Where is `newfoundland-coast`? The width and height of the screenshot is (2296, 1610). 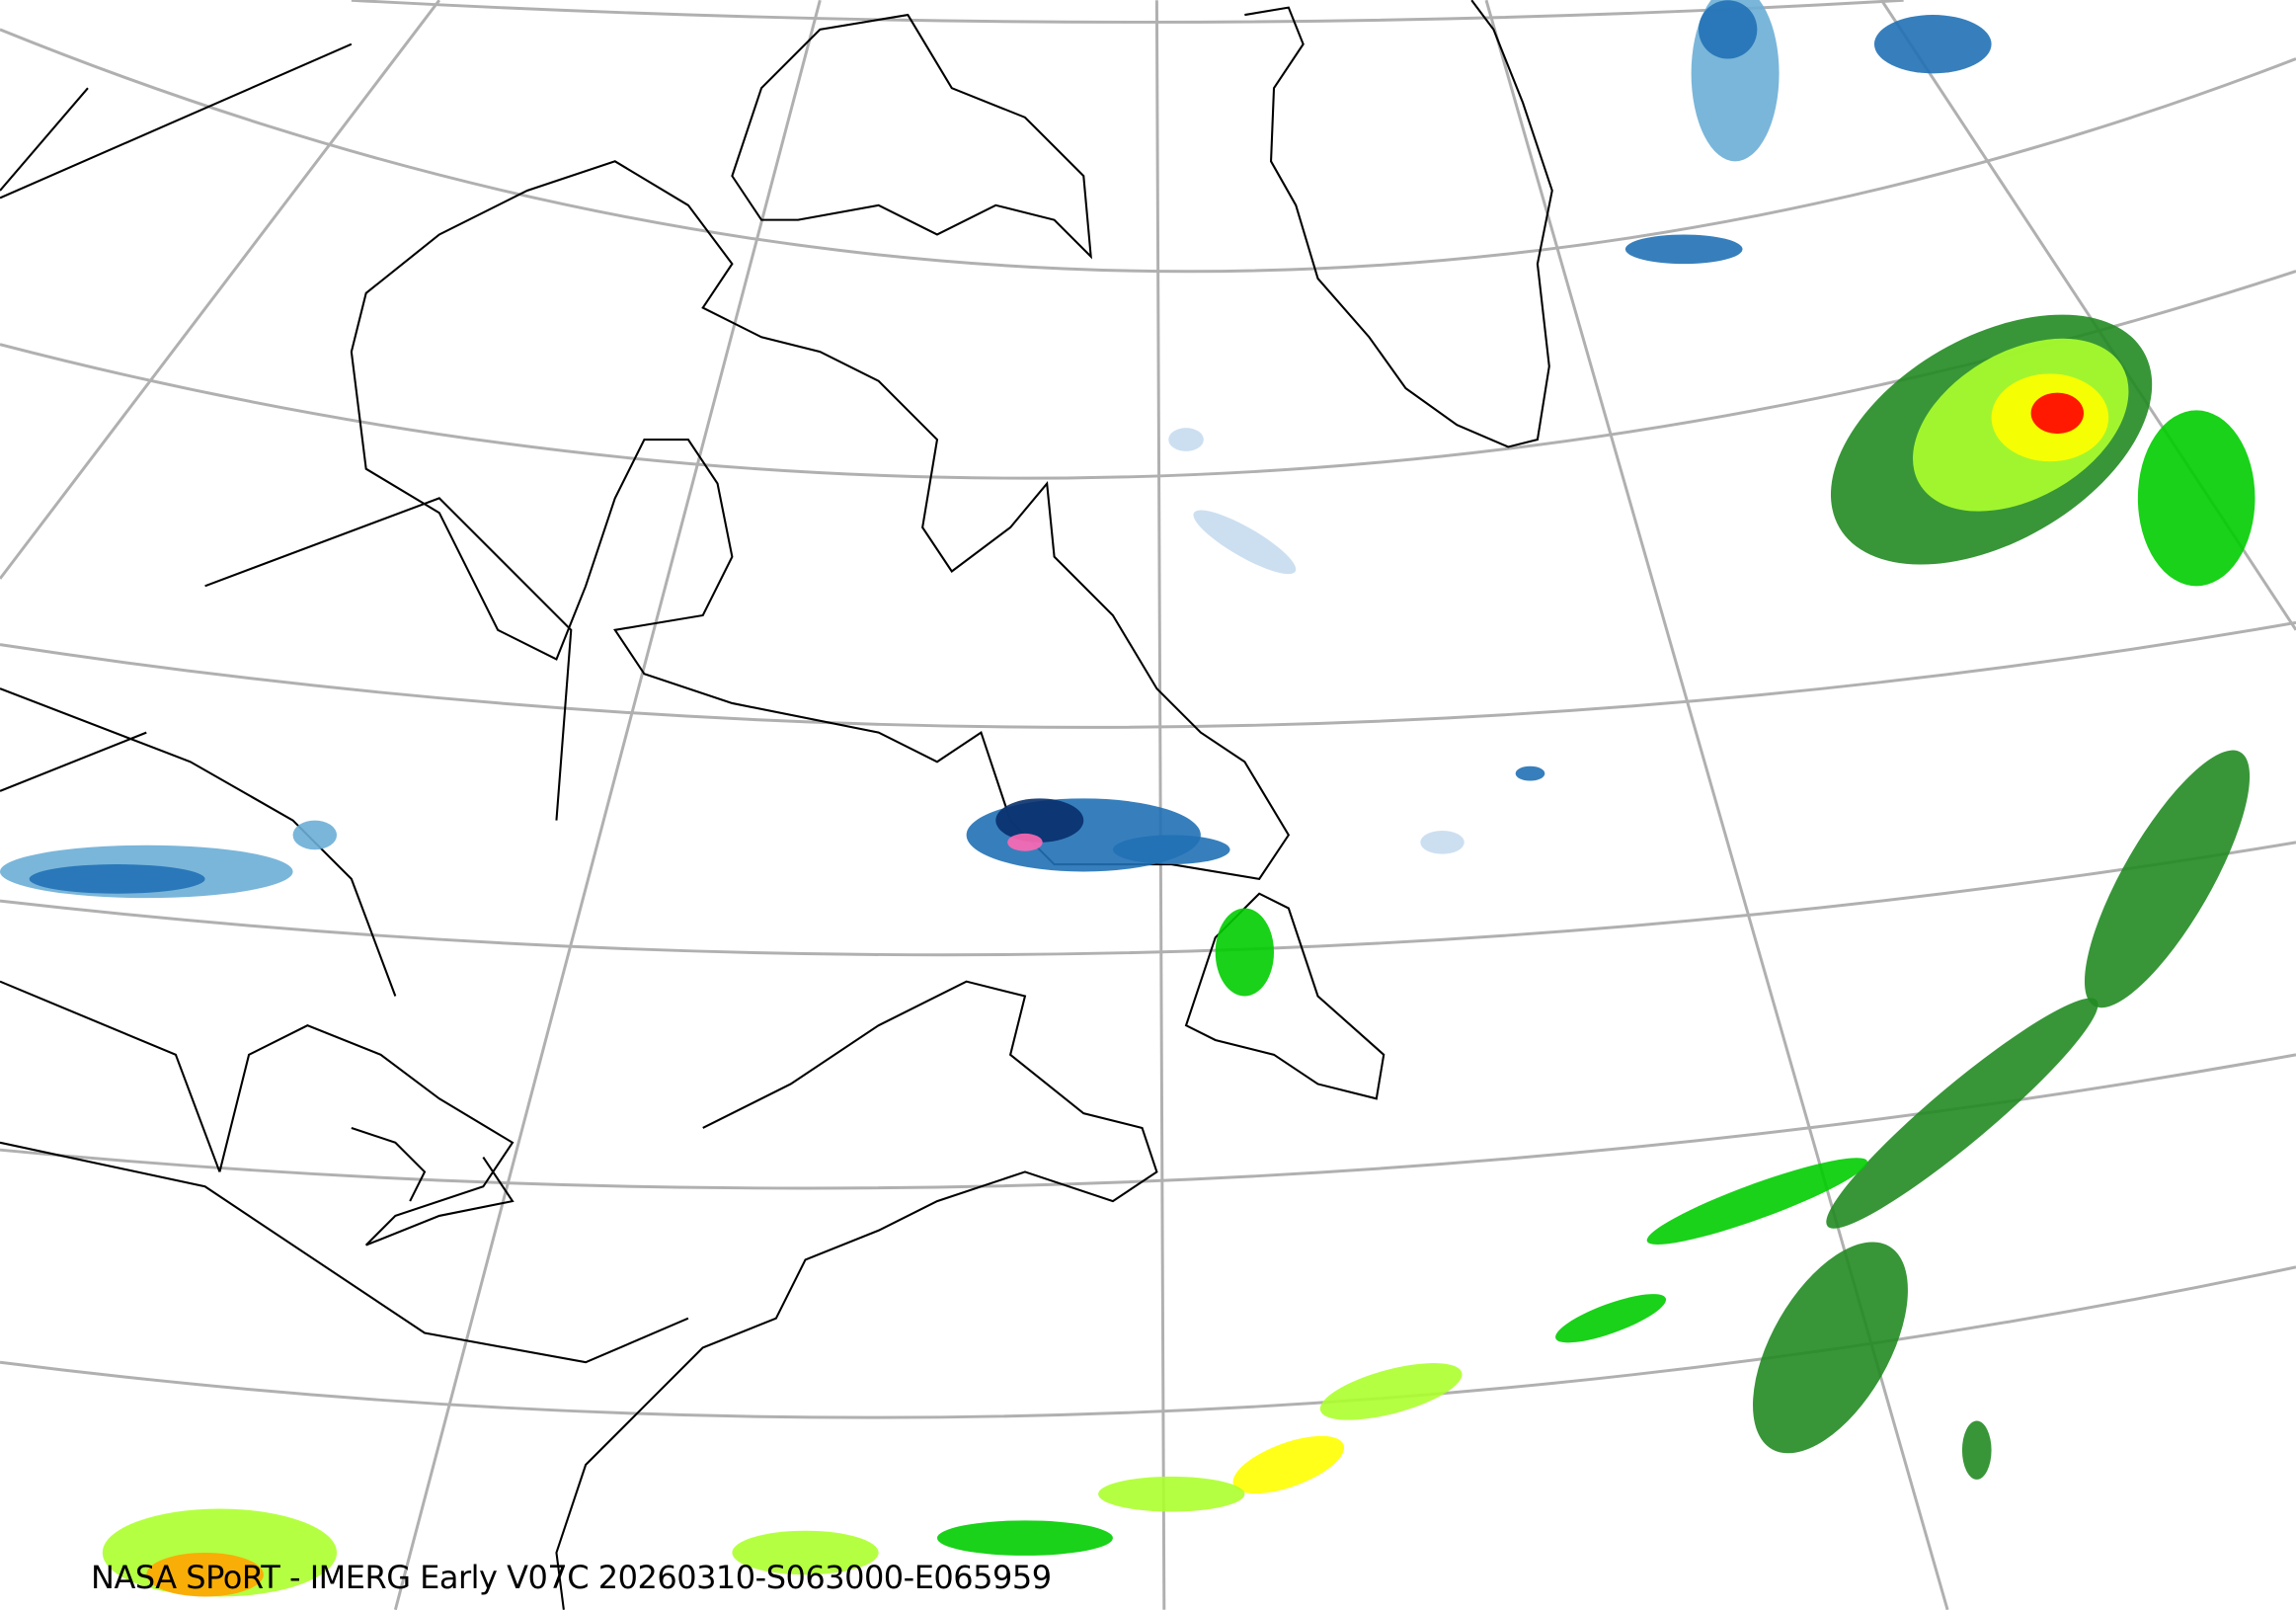
newfoundland-coast is located at coordinates (1285, 996).